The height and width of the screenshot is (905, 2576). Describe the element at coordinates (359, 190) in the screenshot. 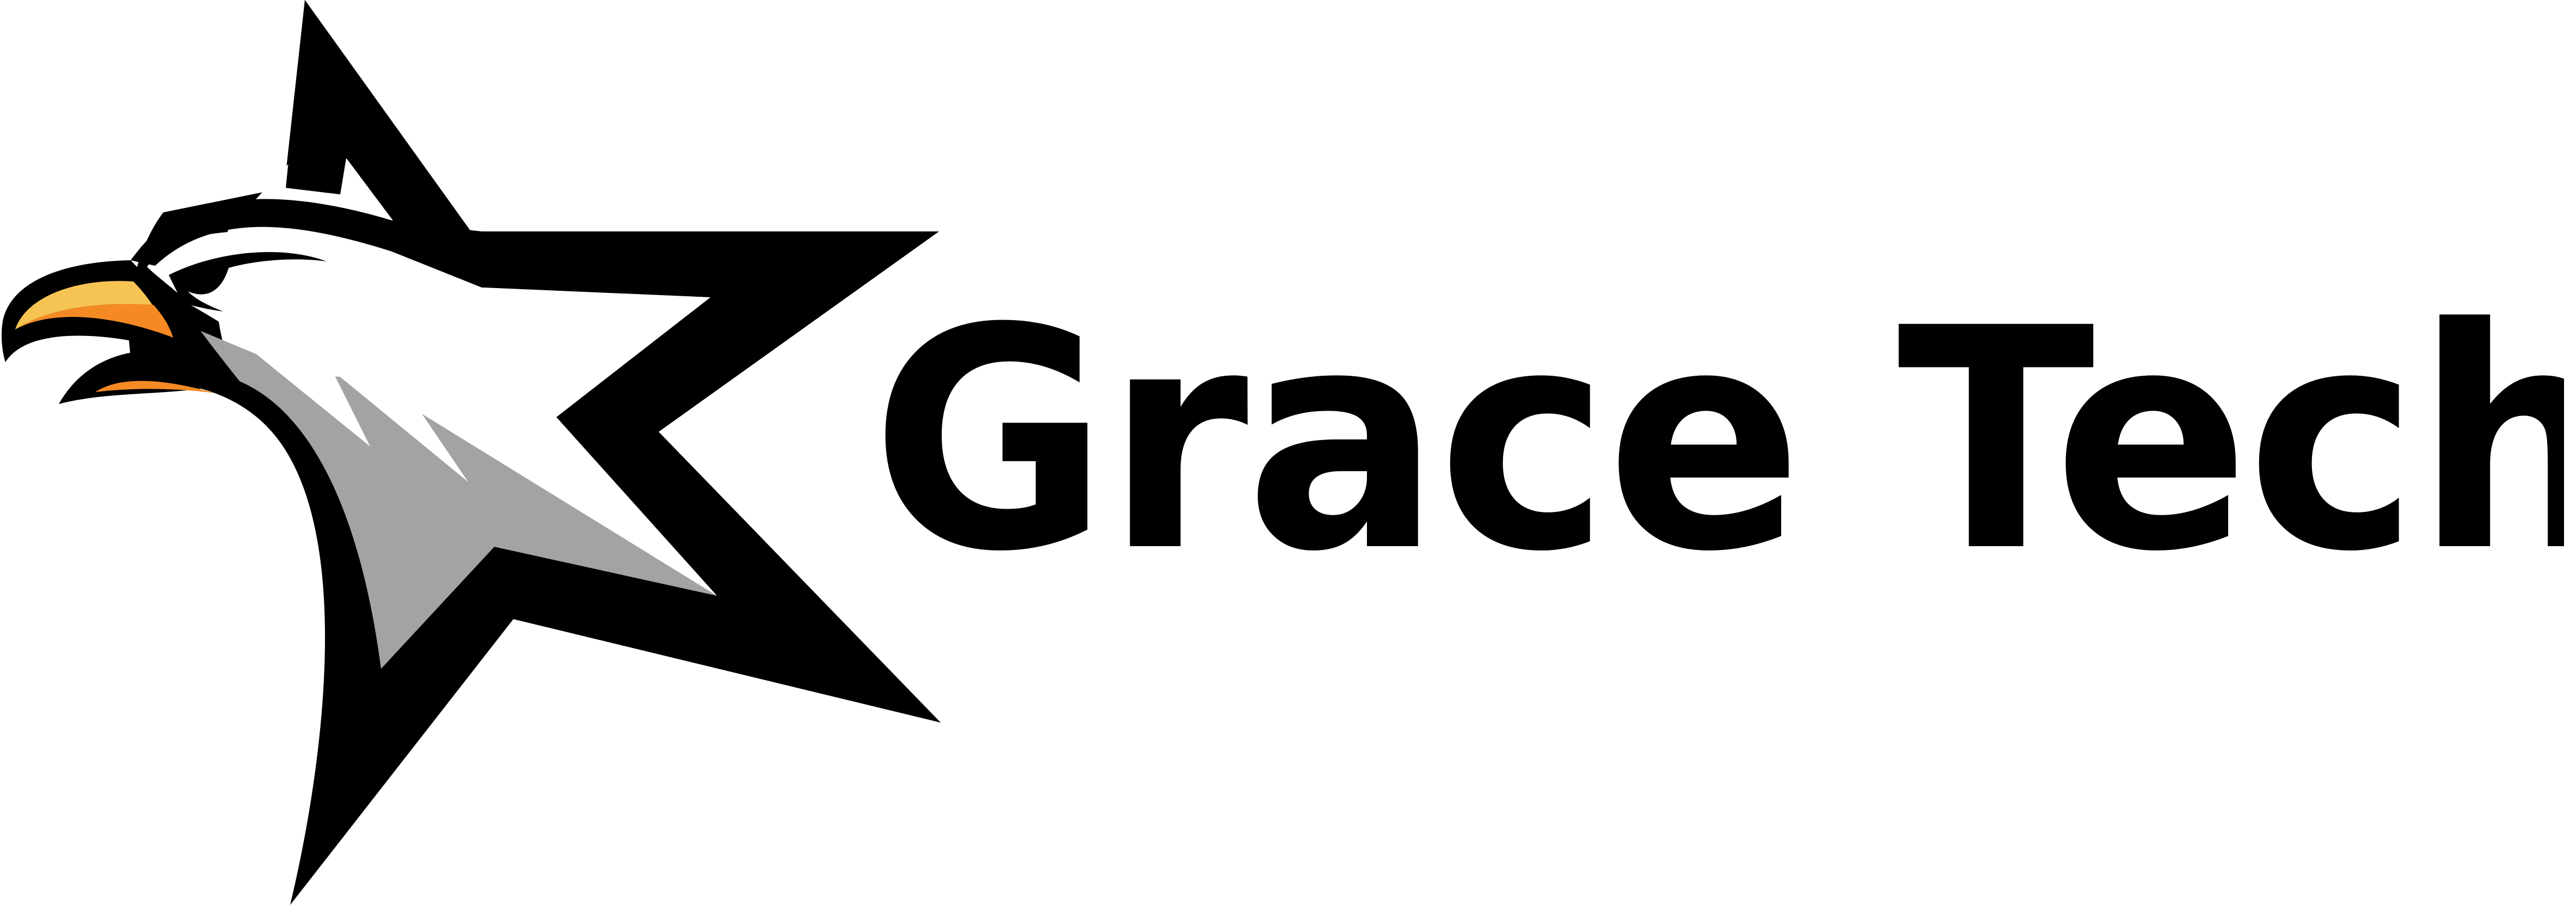

I see `star-notch` at that location.